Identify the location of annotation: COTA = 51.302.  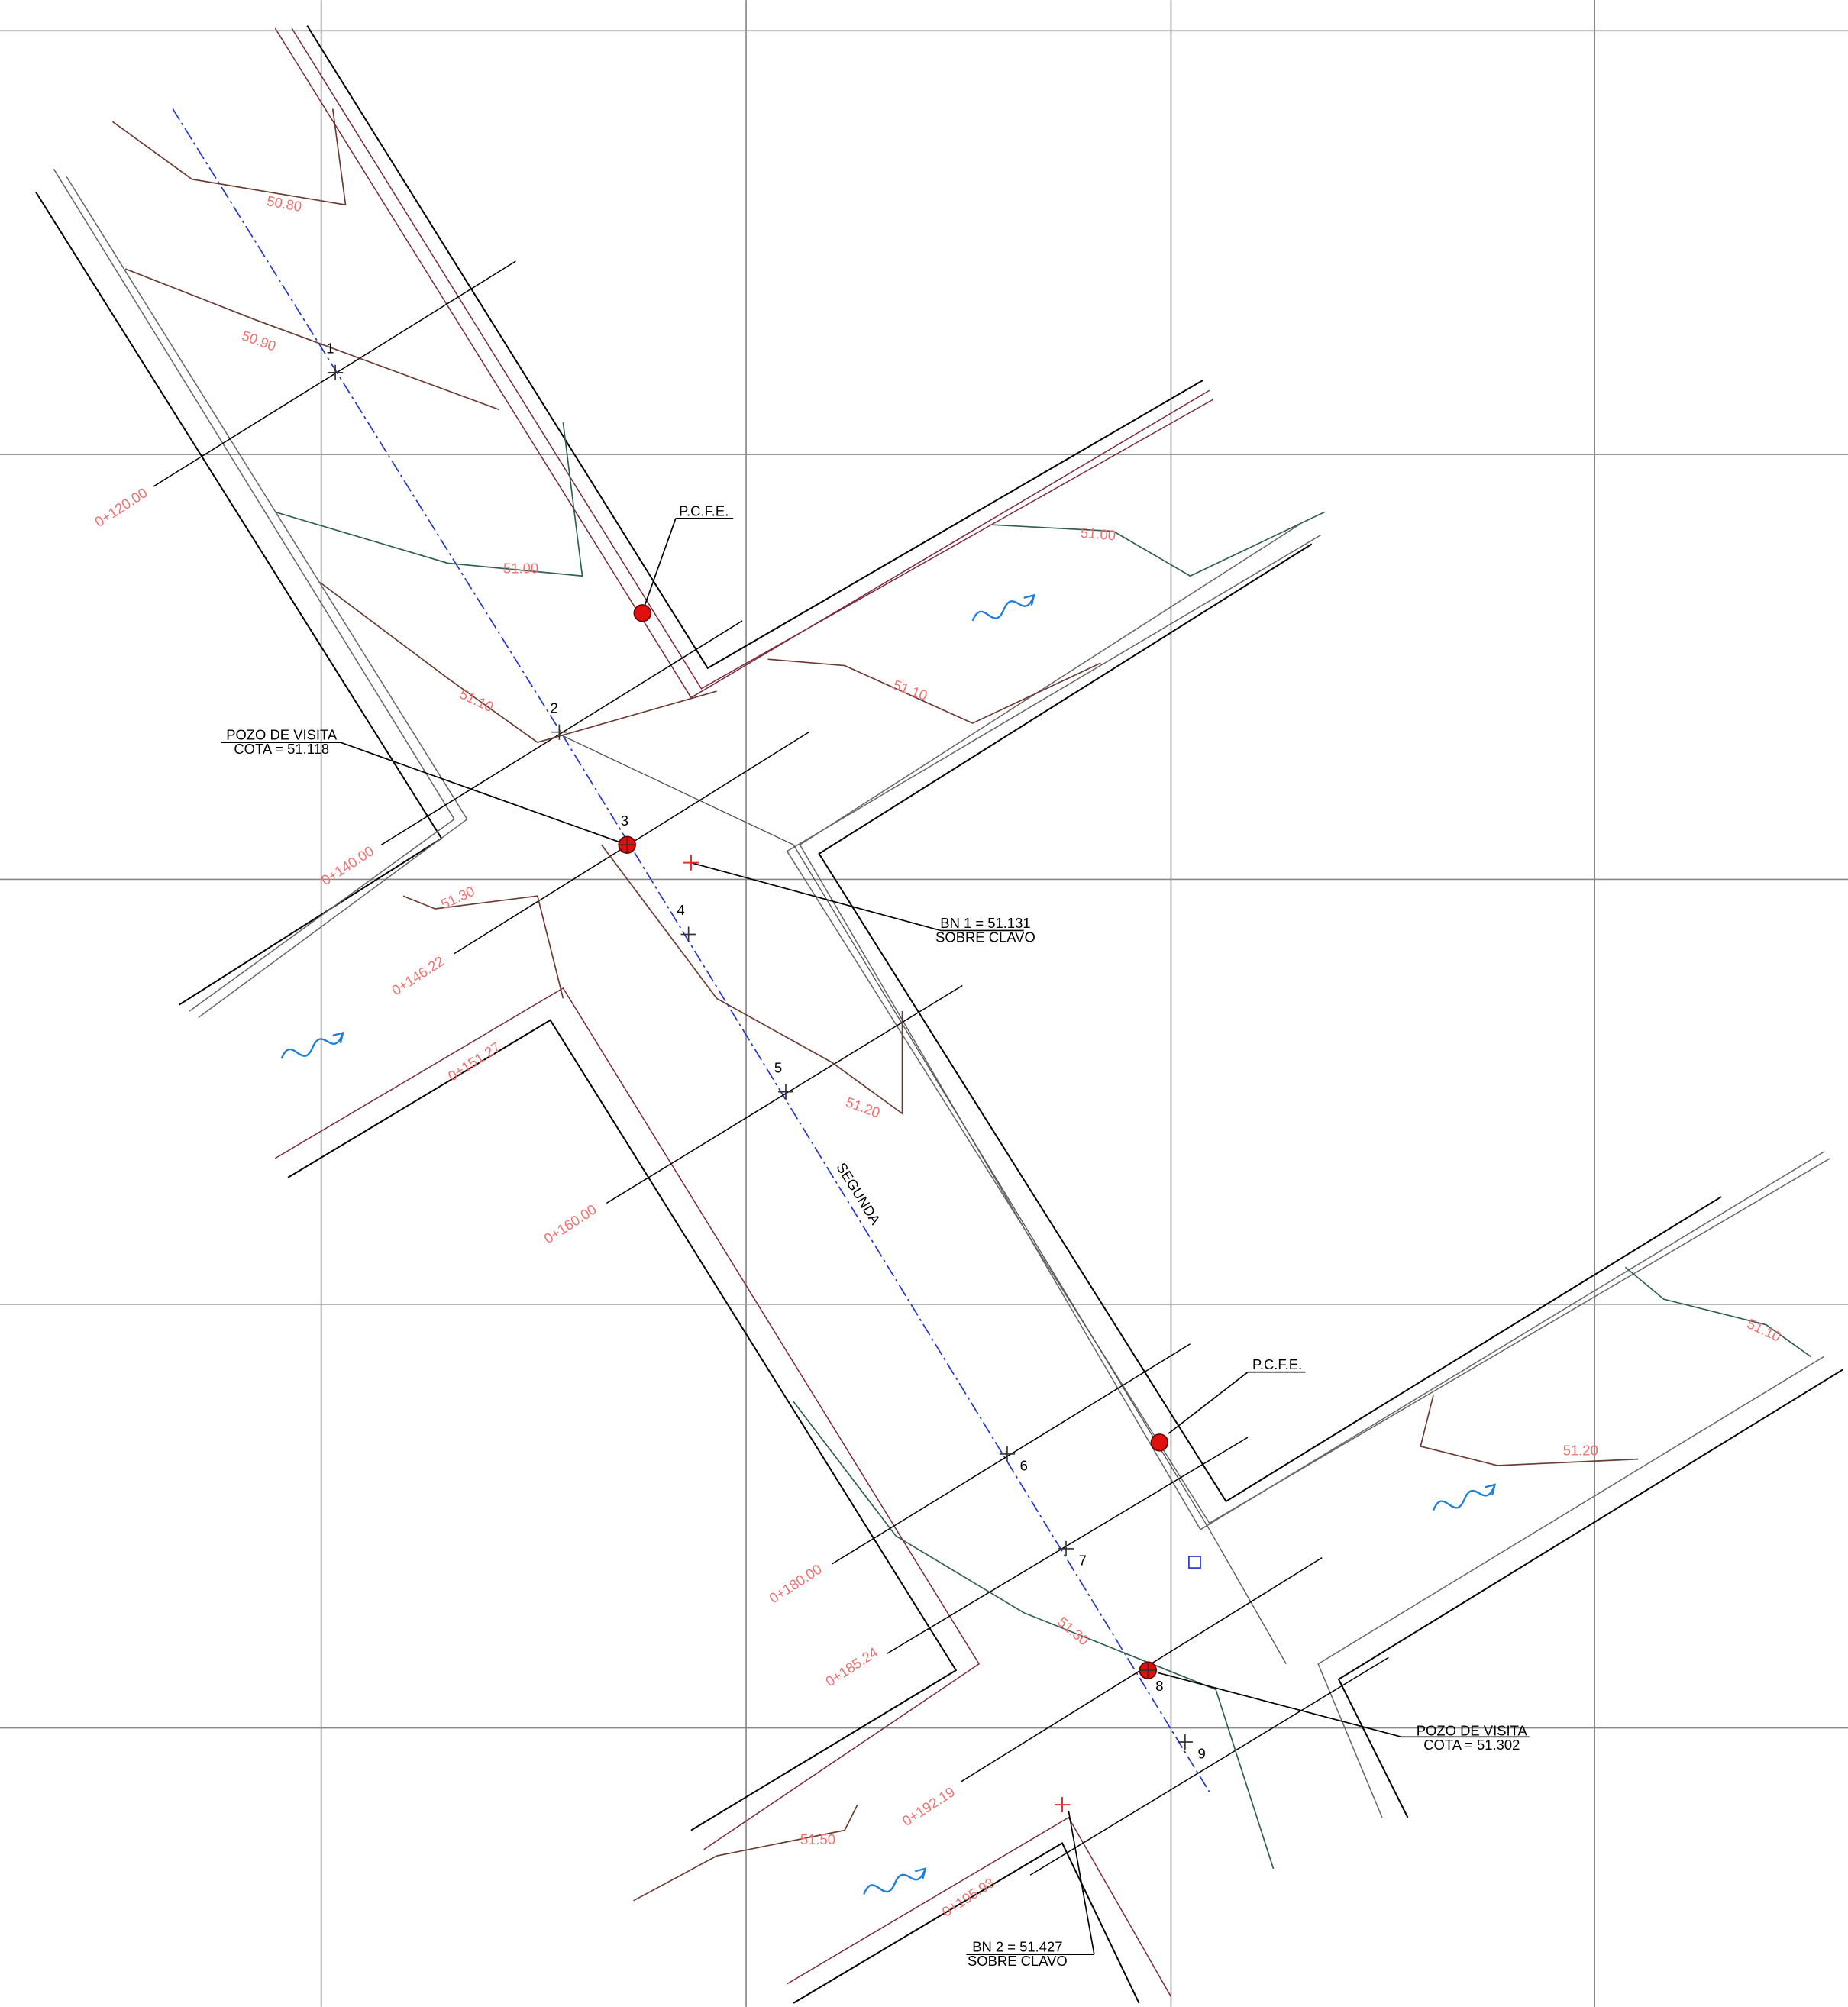
(1471, 1745).